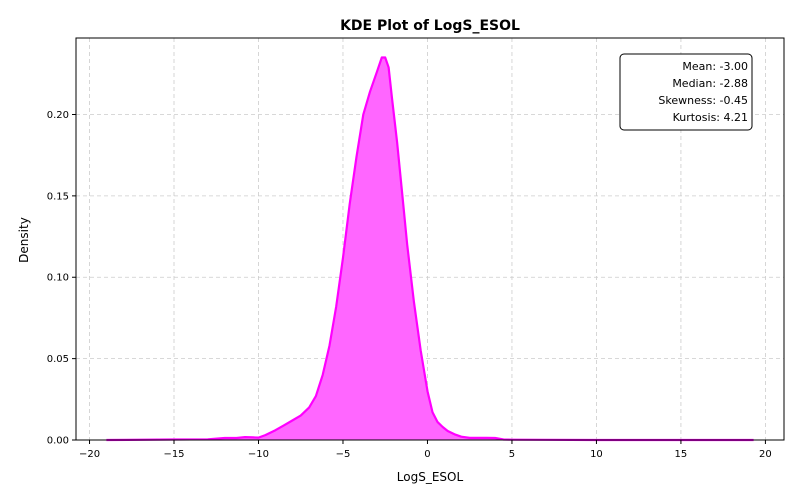  Describe the element at coordinates (430, 26) in the screenshot. I see `chart-title: KDE Plot of LogS_ESOL` at that location.